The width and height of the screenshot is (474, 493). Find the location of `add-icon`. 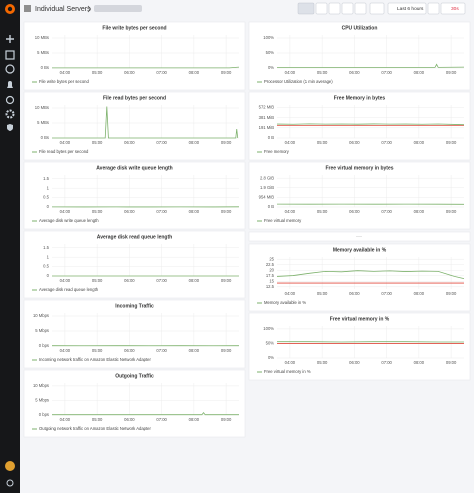

add-icon is located at coordinates (10, 39).